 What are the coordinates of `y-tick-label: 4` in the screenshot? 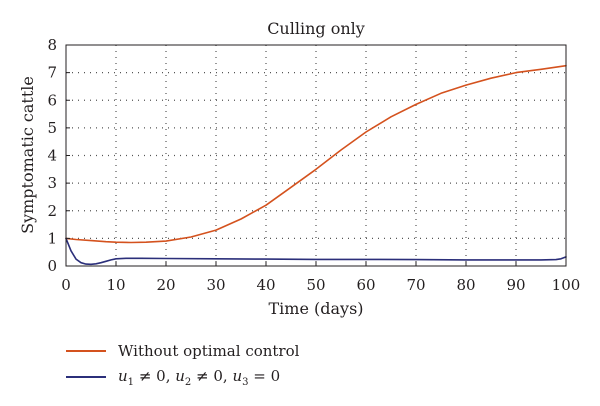 It's located at (52, 156).